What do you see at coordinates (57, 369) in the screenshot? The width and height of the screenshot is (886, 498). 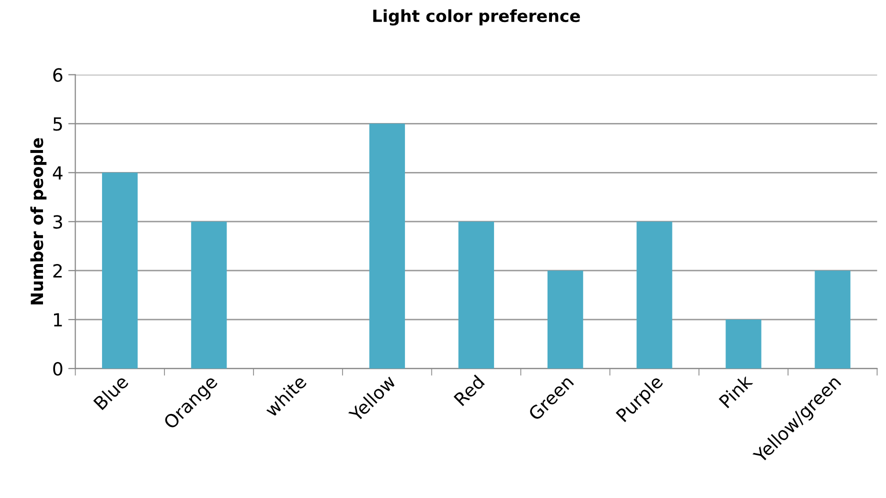 I see `y-tick-label: 0` at bounding box center [57, 369].